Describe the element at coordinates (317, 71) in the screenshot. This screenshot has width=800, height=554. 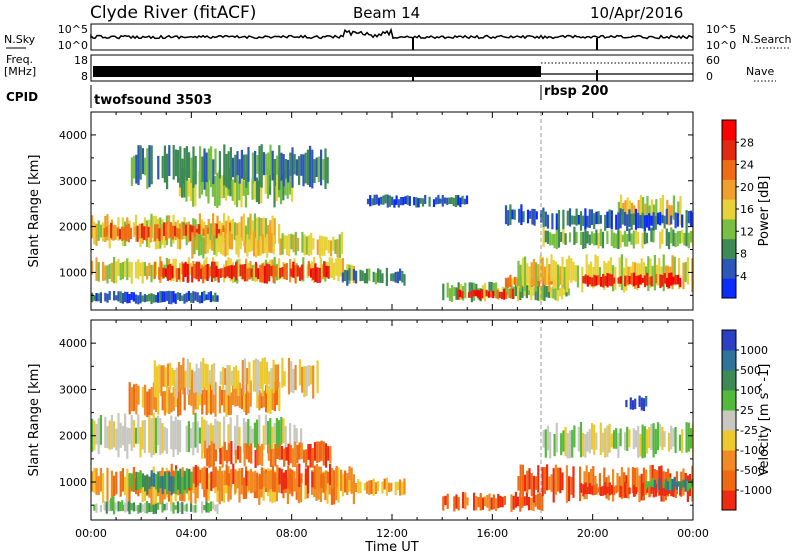
I see `freq-trace-block` at that location.